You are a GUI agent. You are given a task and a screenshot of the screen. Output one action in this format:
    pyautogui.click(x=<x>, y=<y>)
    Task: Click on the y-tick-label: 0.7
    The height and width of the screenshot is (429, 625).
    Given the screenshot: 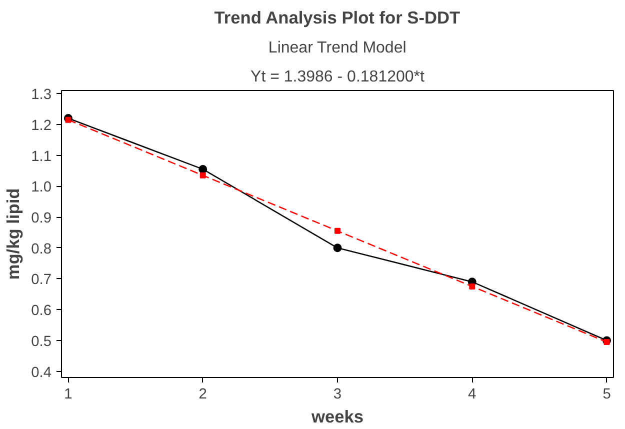 What is the action you would take?
    pyautogui.click(x=41, y=280)
    